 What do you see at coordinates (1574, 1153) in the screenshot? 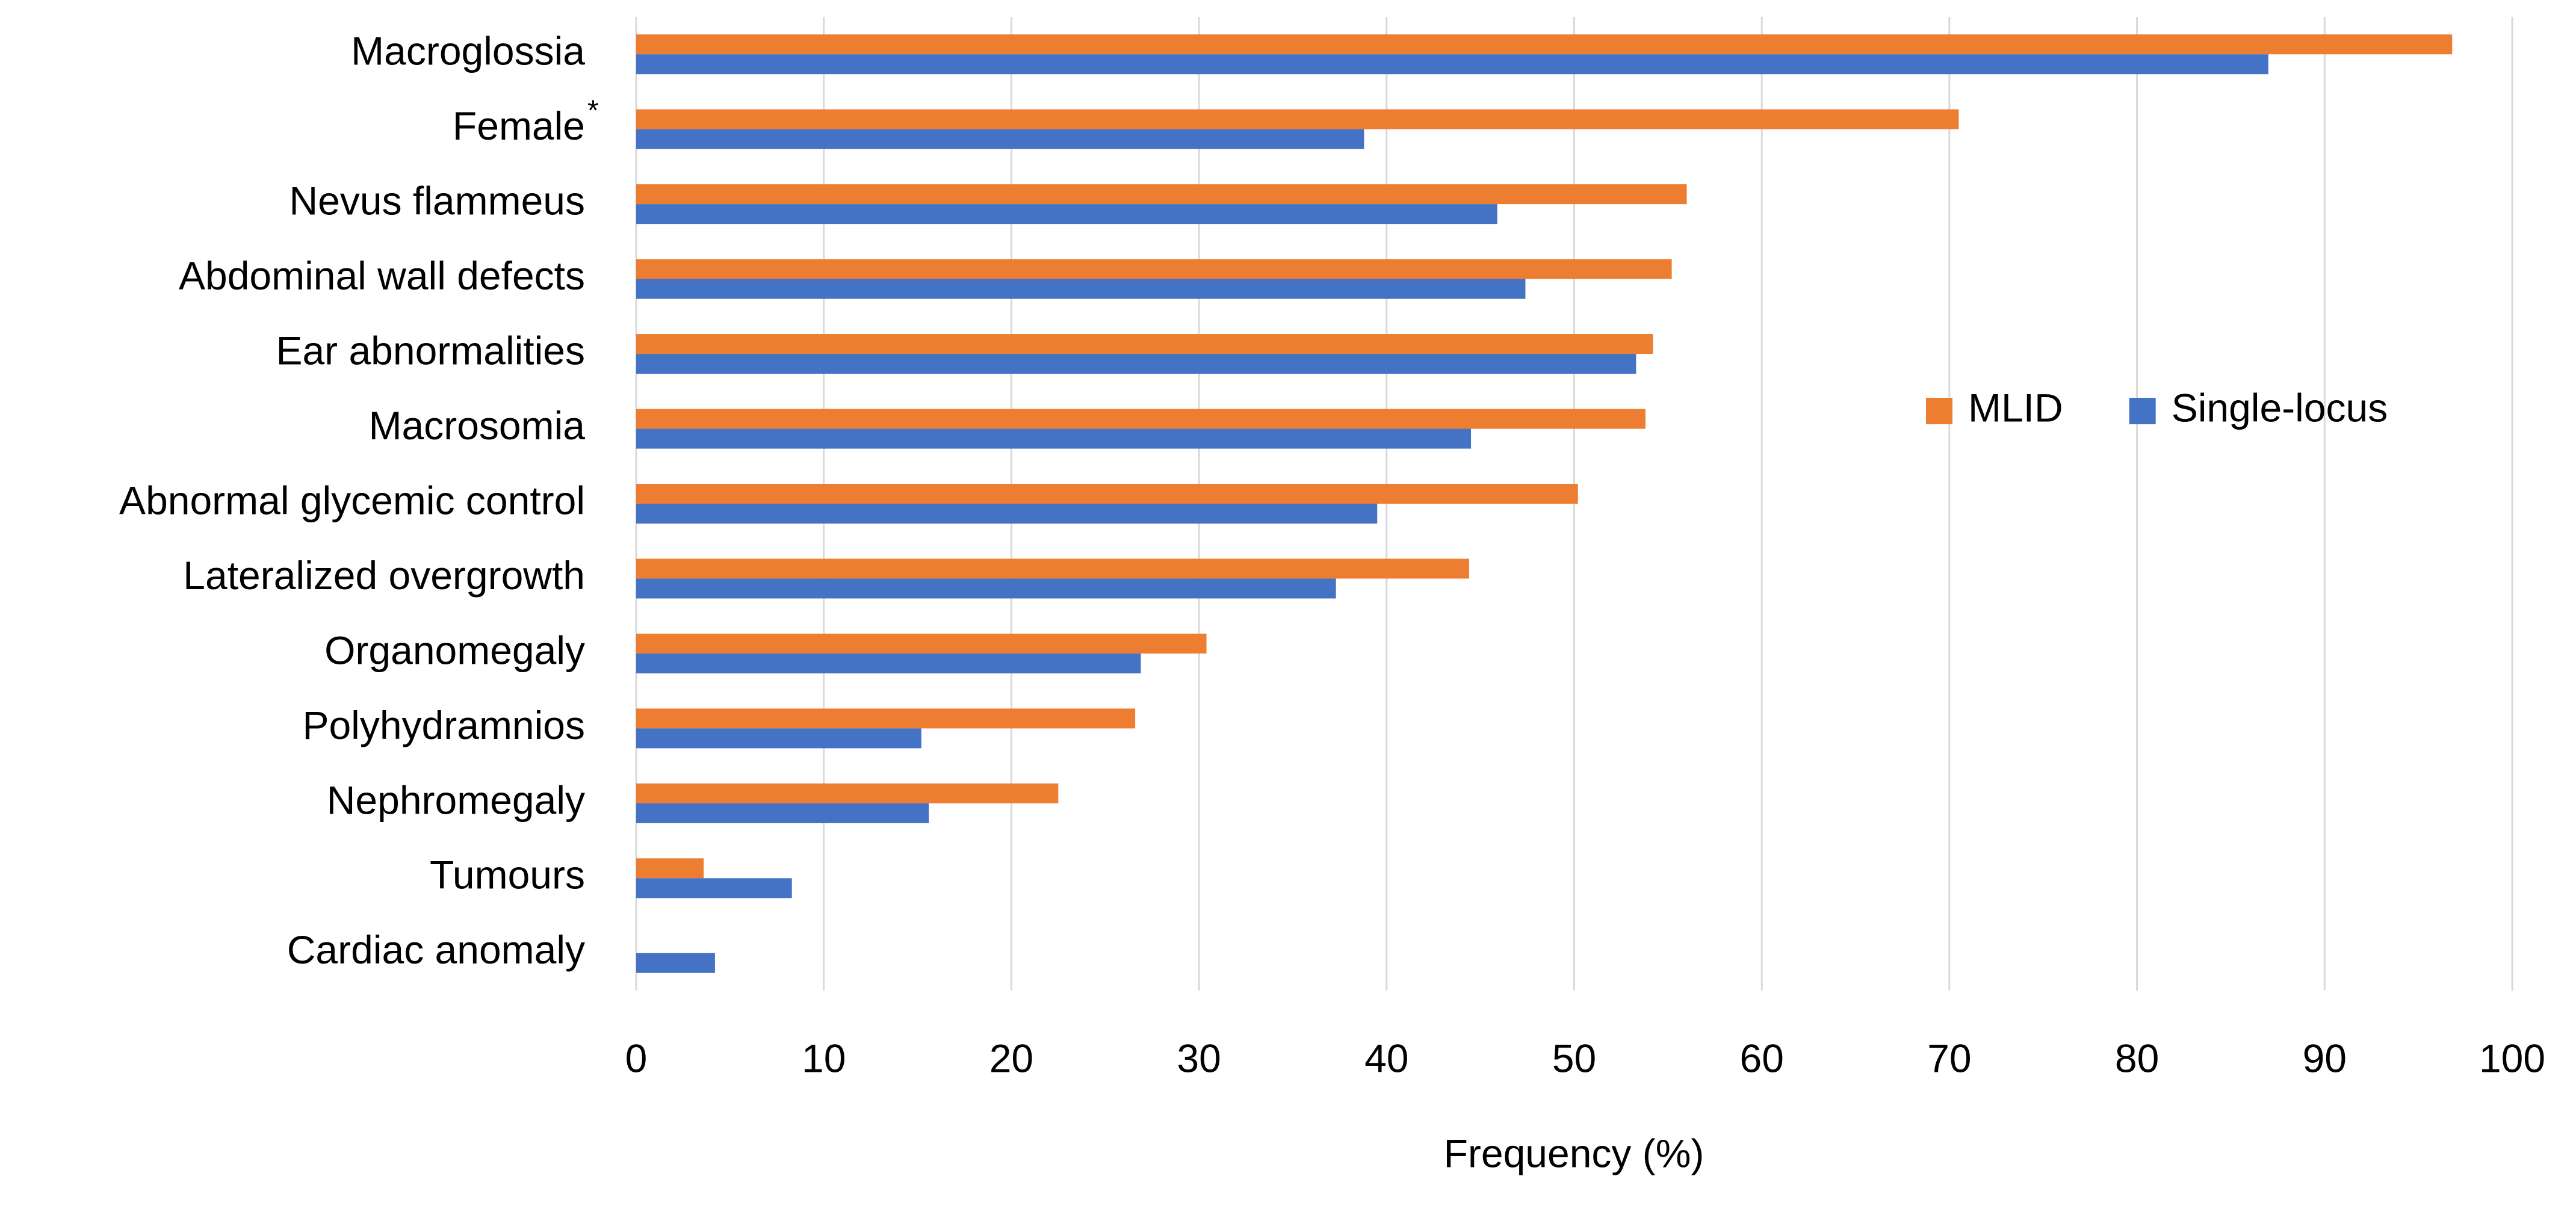
I see `x-axis-label: Frequency (%)` at bounding box center [1574, 1153].